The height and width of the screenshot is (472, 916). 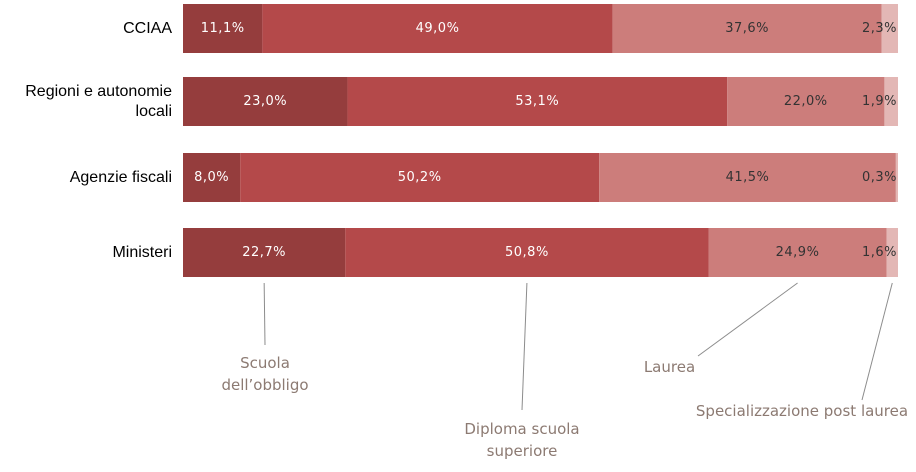 I want to click on legend-label: Scuola dell’obbligo, so click(x=265, y=374).